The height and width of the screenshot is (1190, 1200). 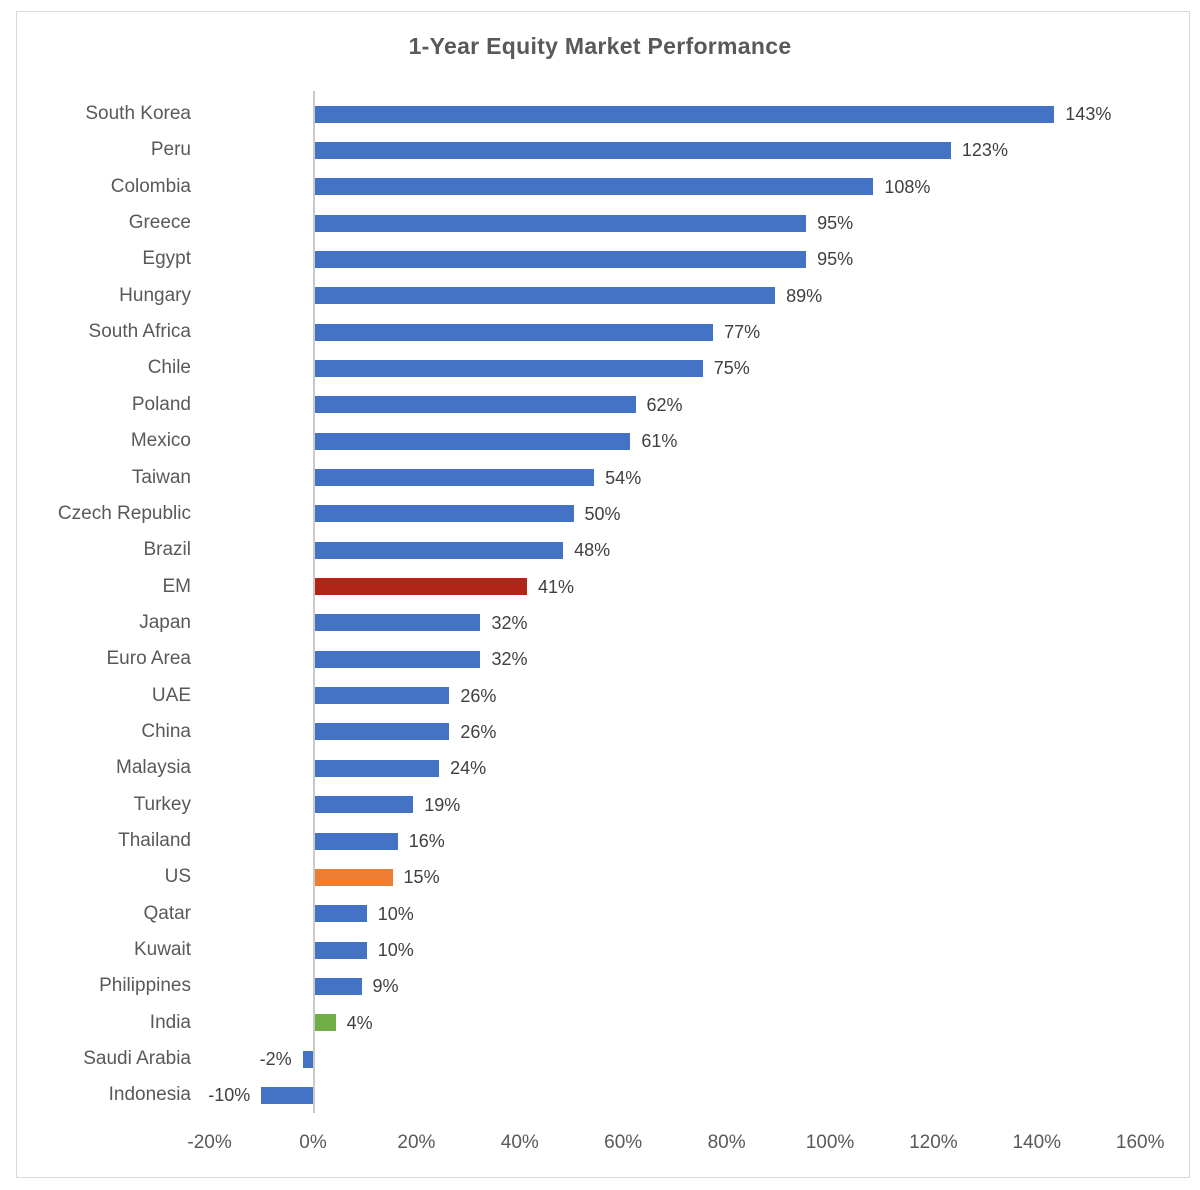 I want to click on category-label: Mexico, so click(x=160, y=441).